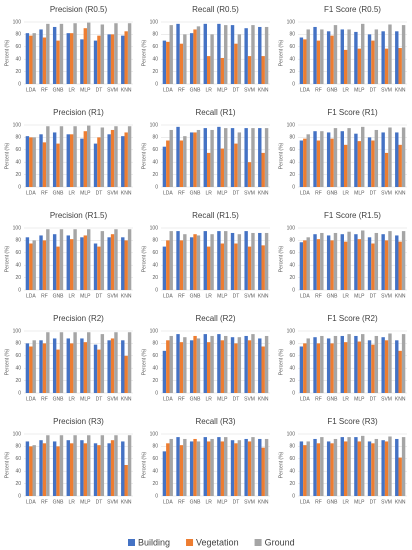 This screenshot has width=412, height=550. I want to click on x-tick-label: RF, so click(44, 193).